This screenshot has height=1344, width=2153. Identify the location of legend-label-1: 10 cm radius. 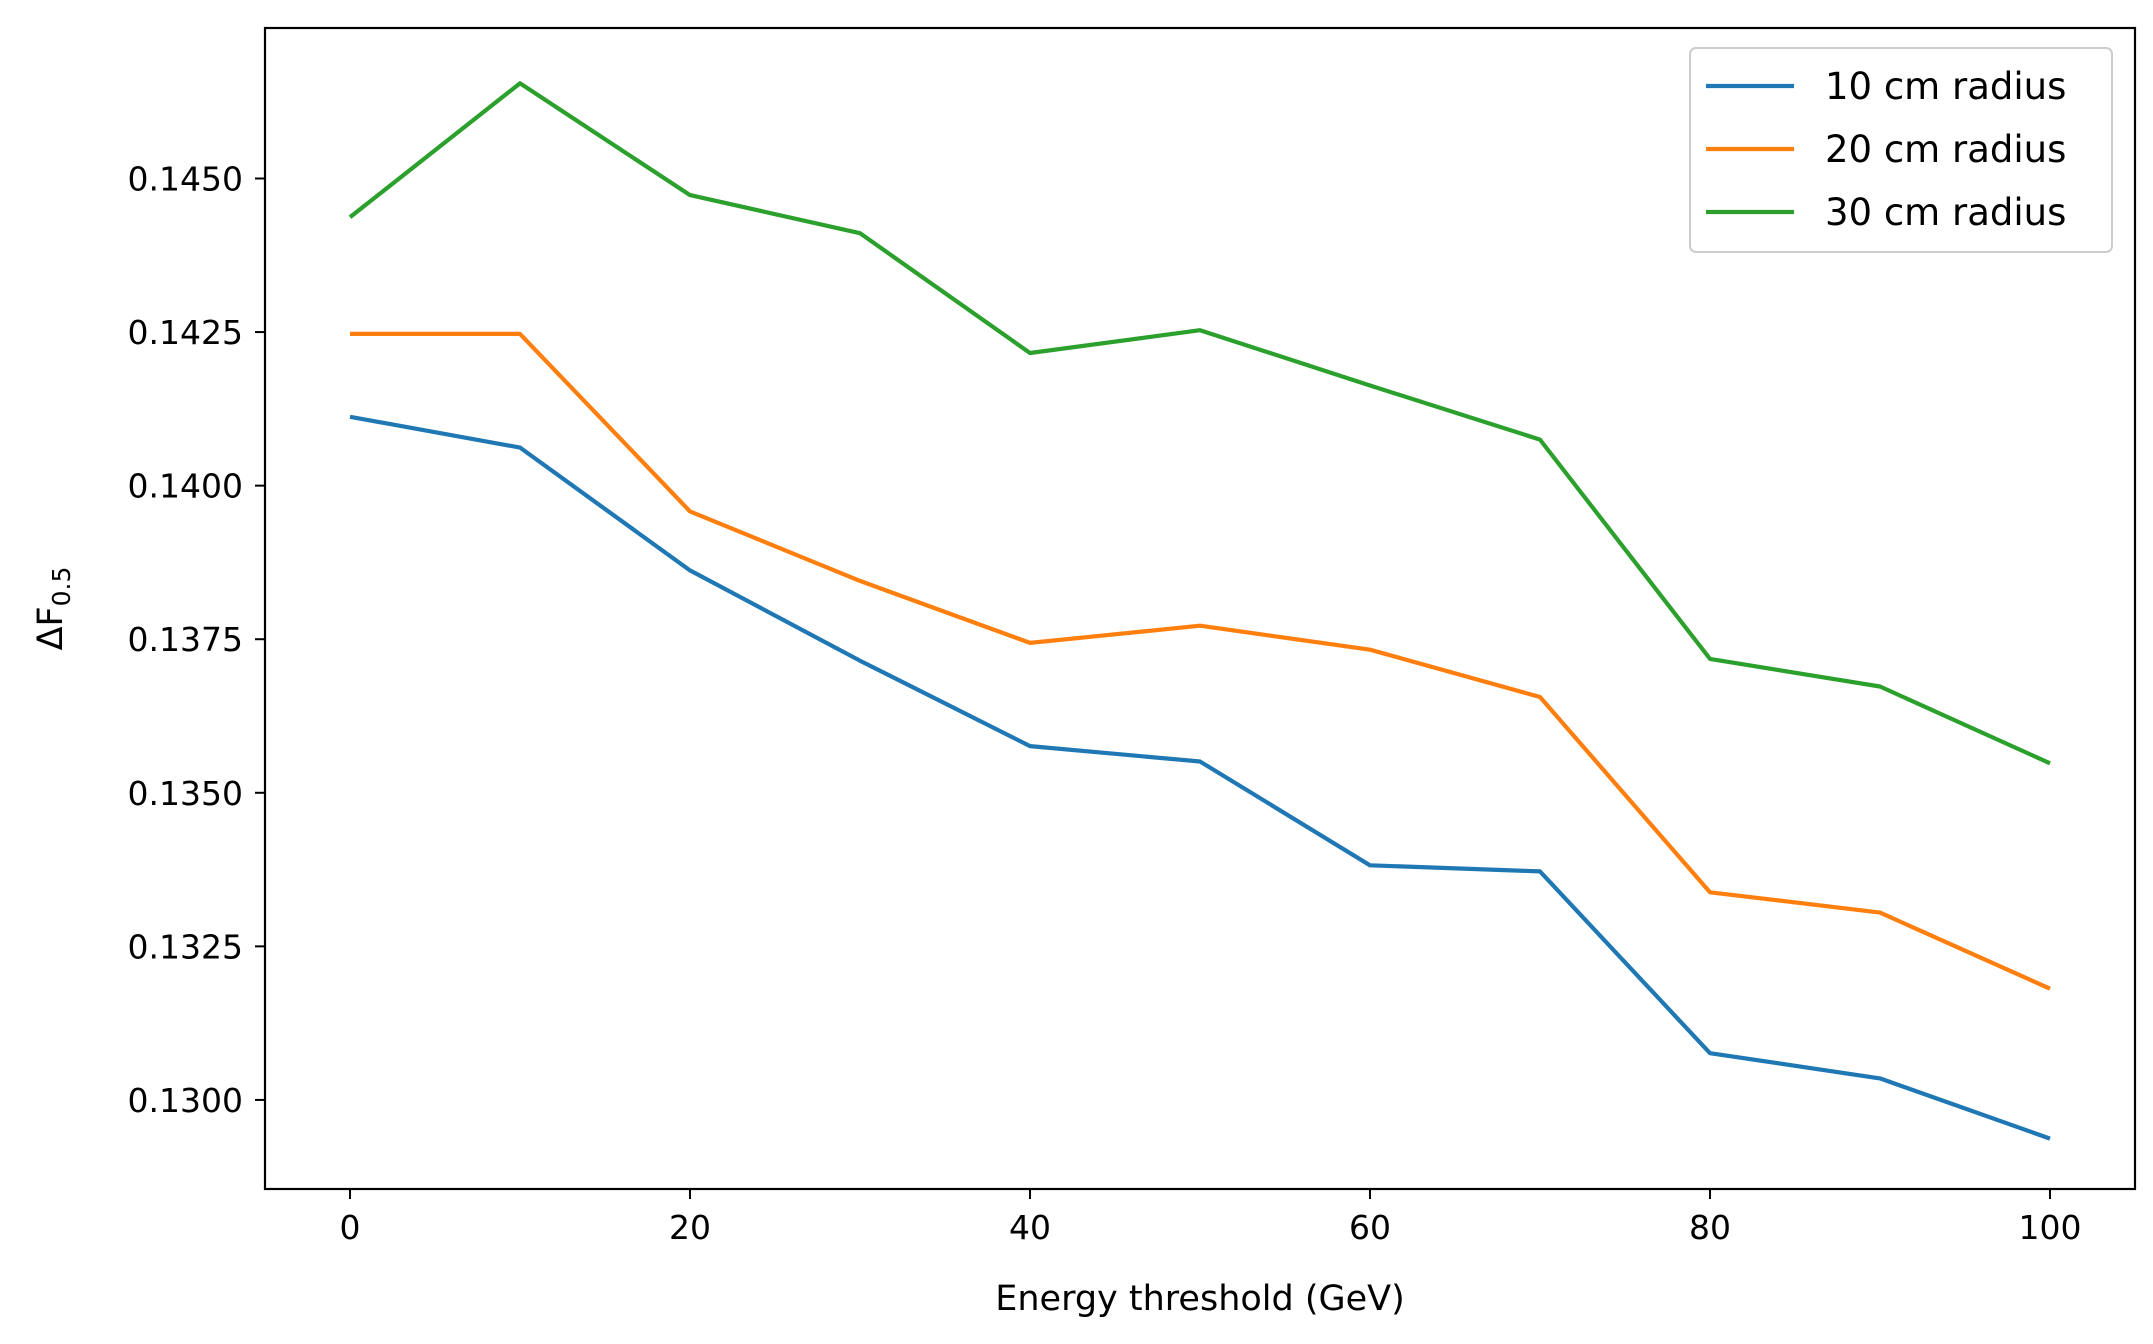
(1945, 86).